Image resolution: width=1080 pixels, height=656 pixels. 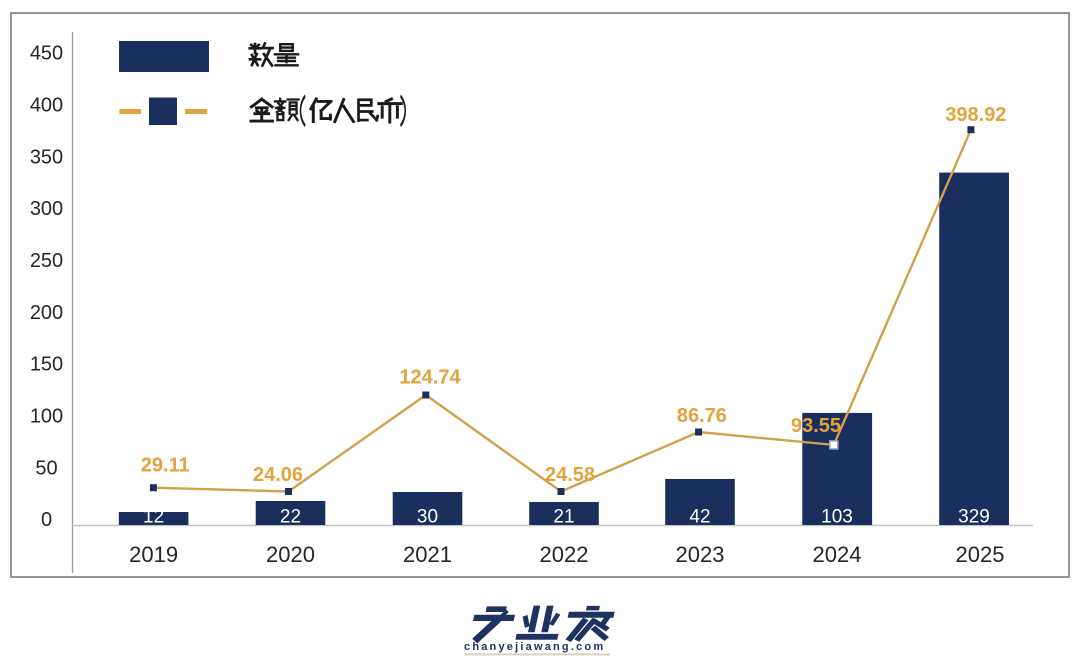 What do you see at coordinates (837, 554) in the screenshot?
I see `svg-text: 2024` at bounding box center [837, 554].